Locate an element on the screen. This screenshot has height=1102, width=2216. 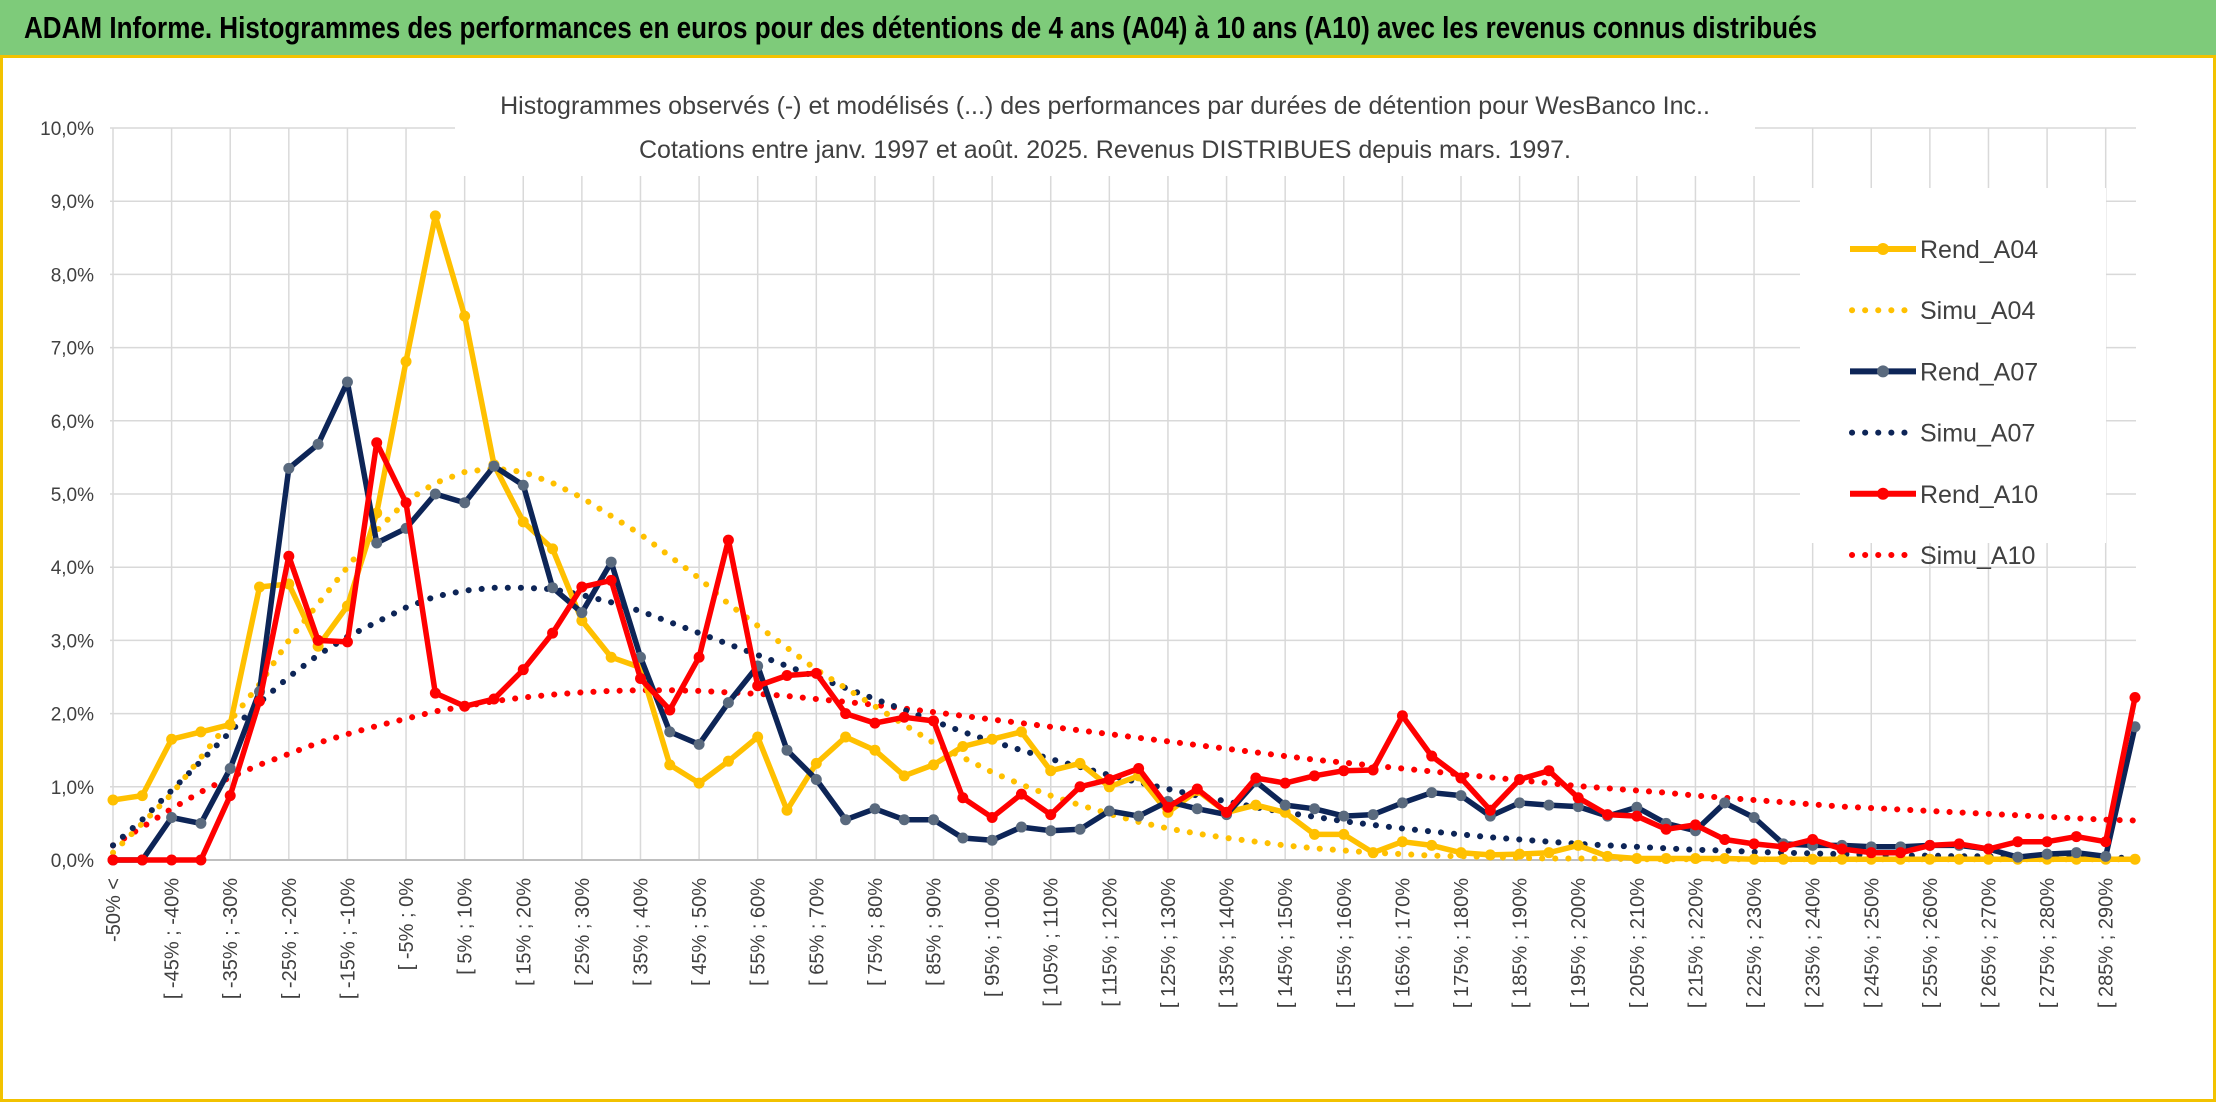
legend-label: Rend_A04 is located at coordinates (1979, 250).